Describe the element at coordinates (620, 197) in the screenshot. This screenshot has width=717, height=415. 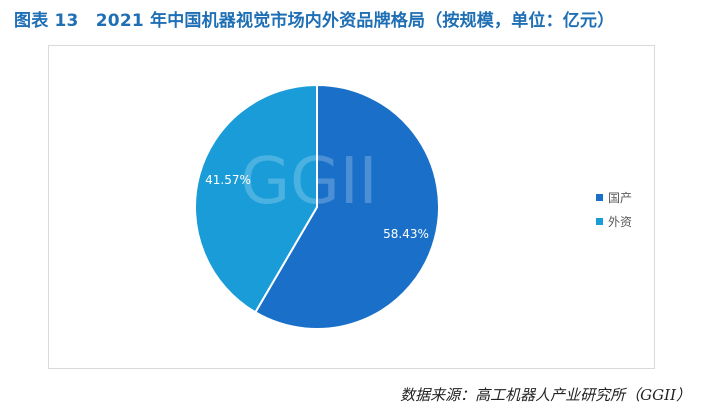
I see `legend-label: 国产` at that location.